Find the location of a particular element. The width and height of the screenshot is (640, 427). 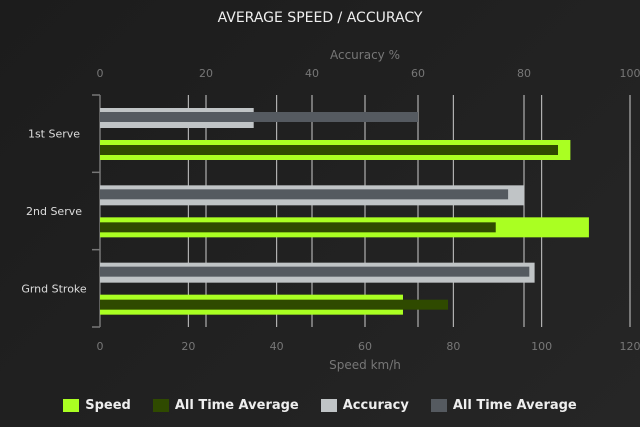

legend-item-speed-average: All Time Average is located at coordinates (225, 405).